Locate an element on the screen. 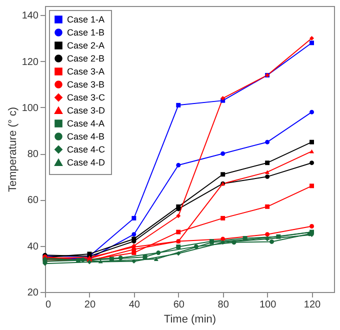 The width and height of the screenshot is (340, 330). y-tick-label: 40 is located at coordinates (33, 246).